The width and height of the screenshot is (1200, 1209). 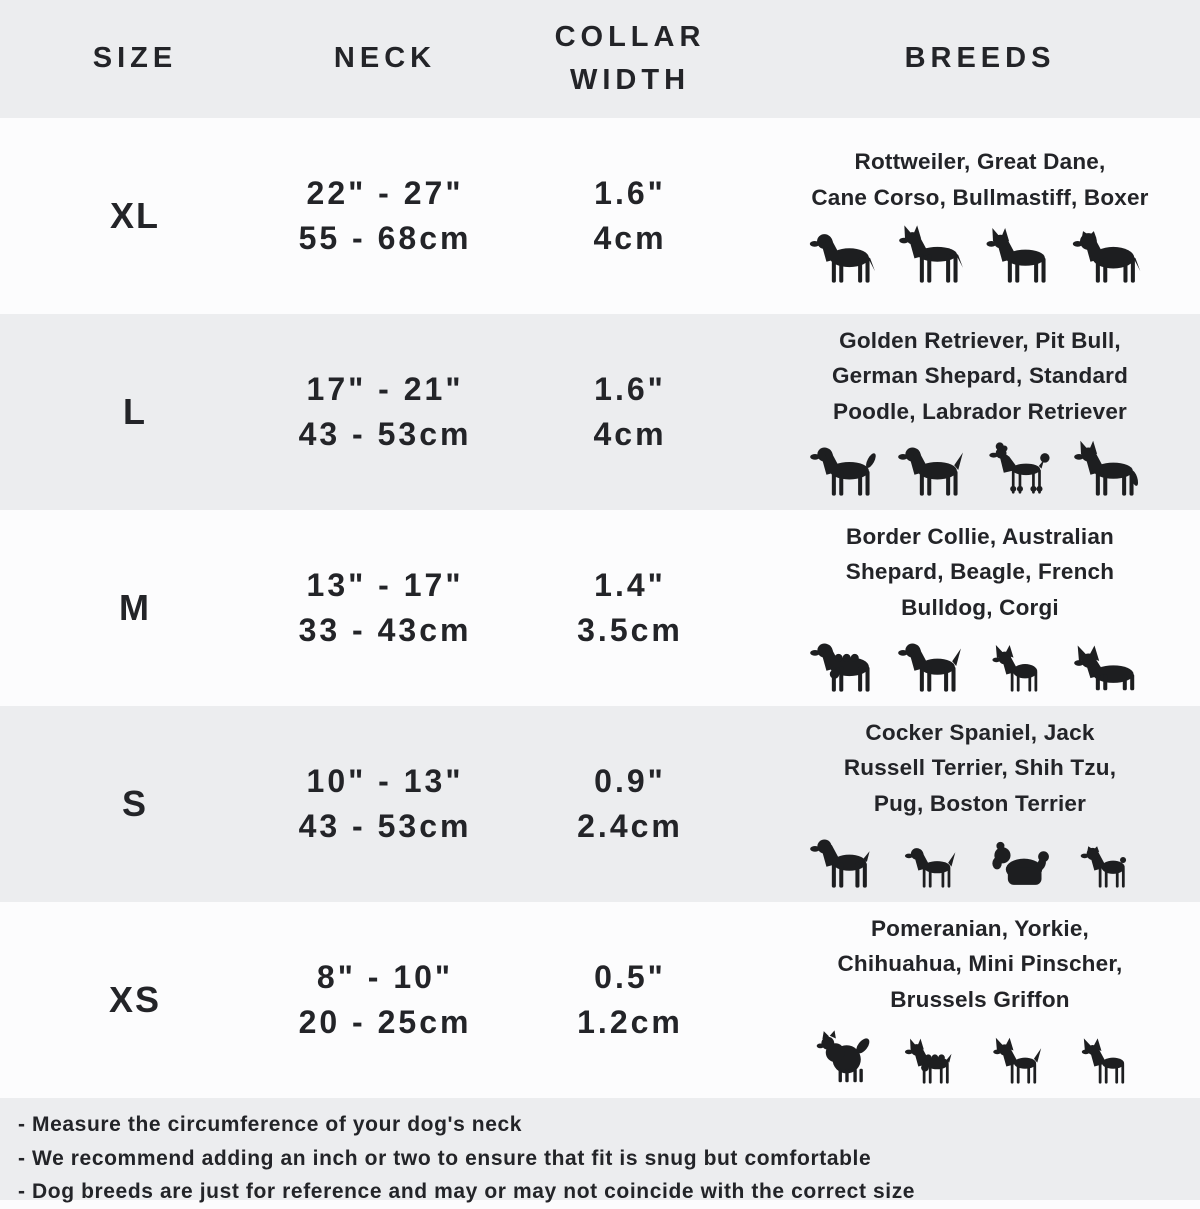 I want to click on neck-measurement: 22" - 27" 55 - 68cm, so click(x=385, y=216).